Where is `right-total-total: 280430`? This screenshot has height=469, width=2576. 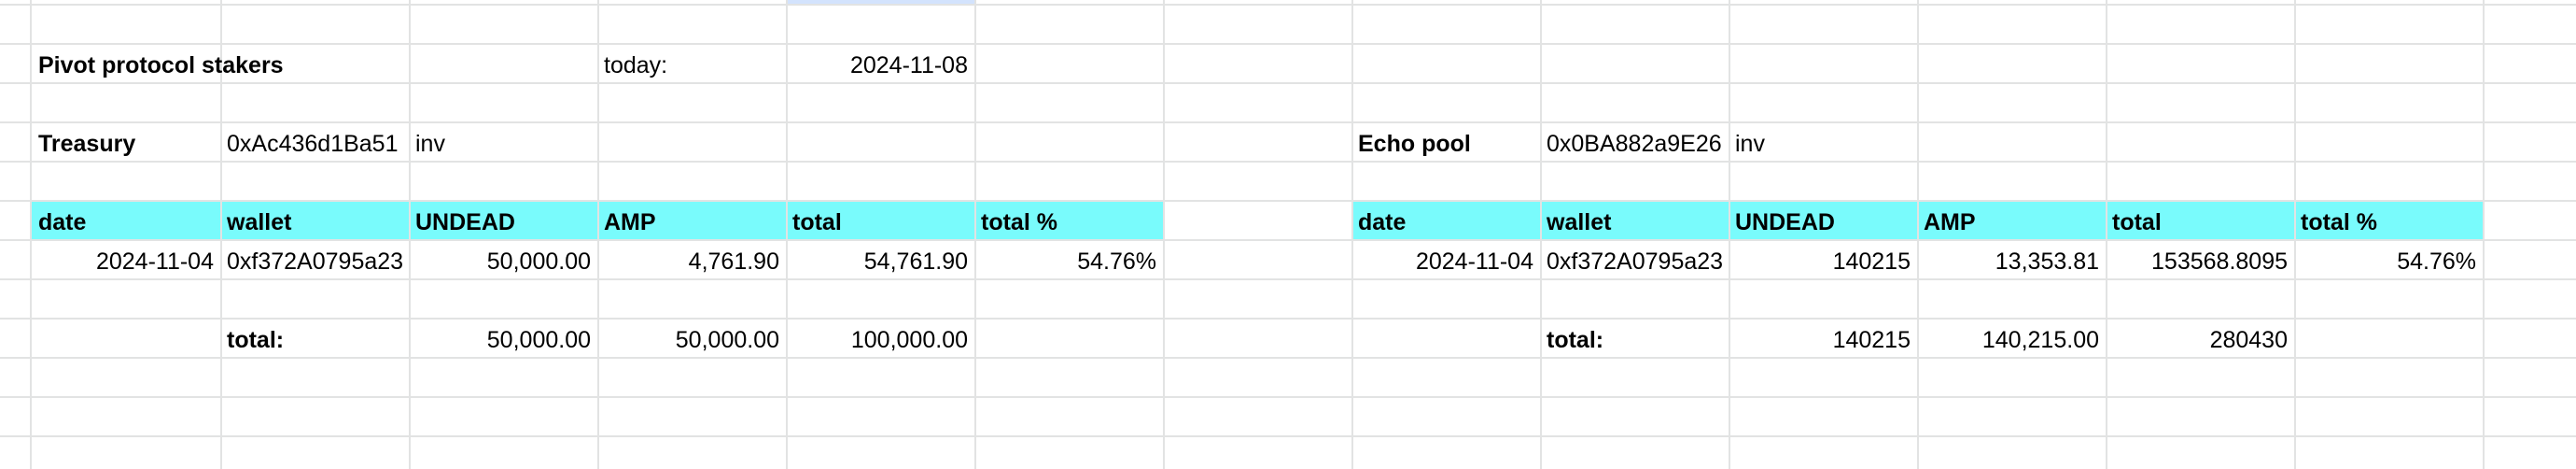 right-total-total: 280430 is located at coordinates (2248, 340).